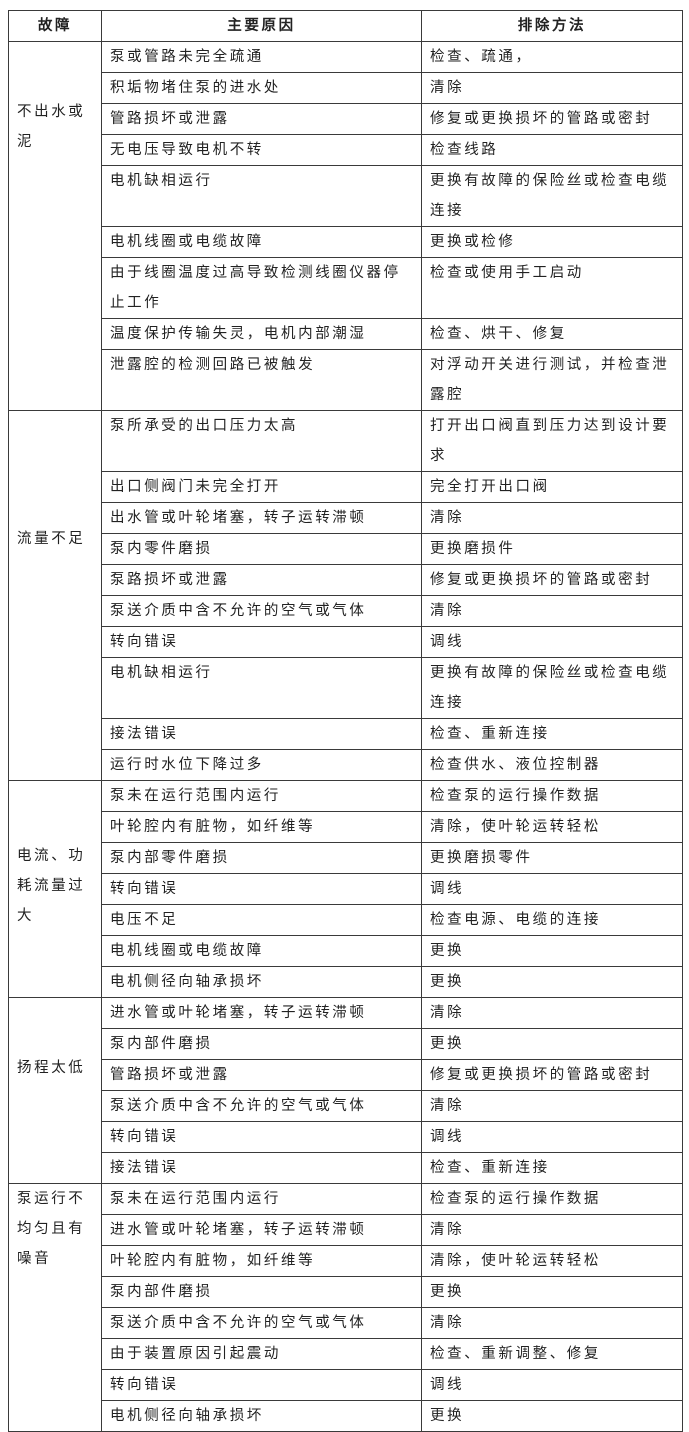 The image size is (689, 1432). I want to click on table-row: 出口侧阀门未完全打开 完全打开出口阀, so click(346, 487).